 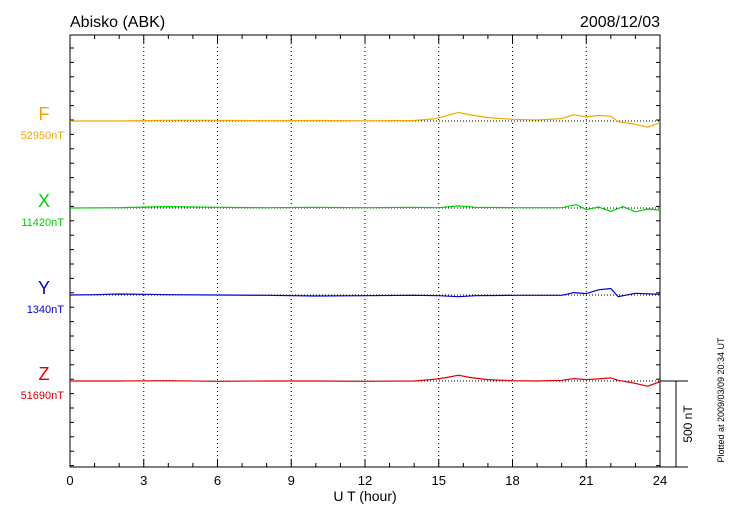 What do you see at coordinates (143, 480) in the screenshot?
I see `x-tick-label: 3` at bounding box center [143, 480].